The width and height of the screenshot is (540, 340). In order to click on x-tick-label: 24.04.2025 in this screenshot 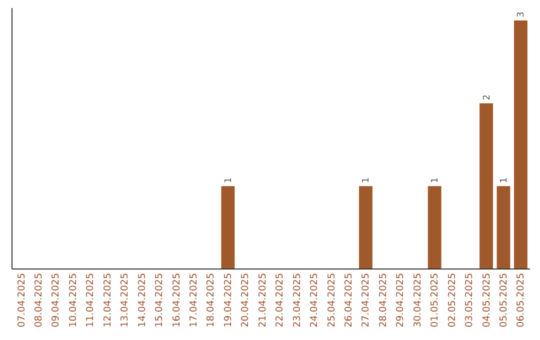, I will do `click(314, 300)`.